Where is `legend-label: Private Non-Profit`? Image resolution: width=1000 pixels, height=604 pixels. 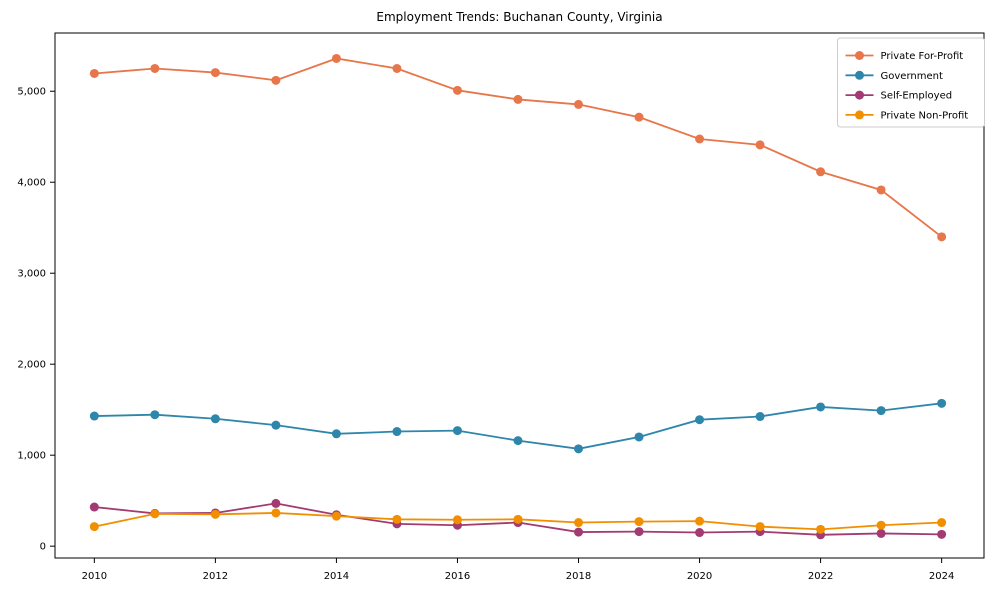
legend-label: Private Non-Profit is located at coordinates (925, 115).